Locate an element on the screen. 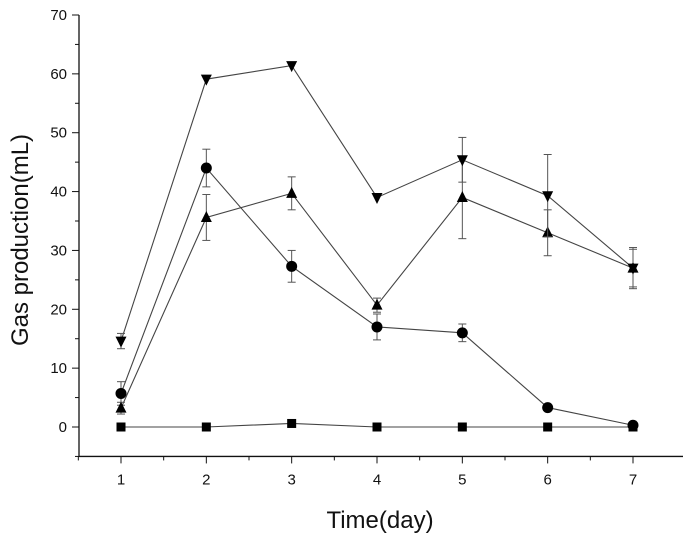 The image size is (685, 538). y-tick-label: 40 is located at coordinates (58, 192).